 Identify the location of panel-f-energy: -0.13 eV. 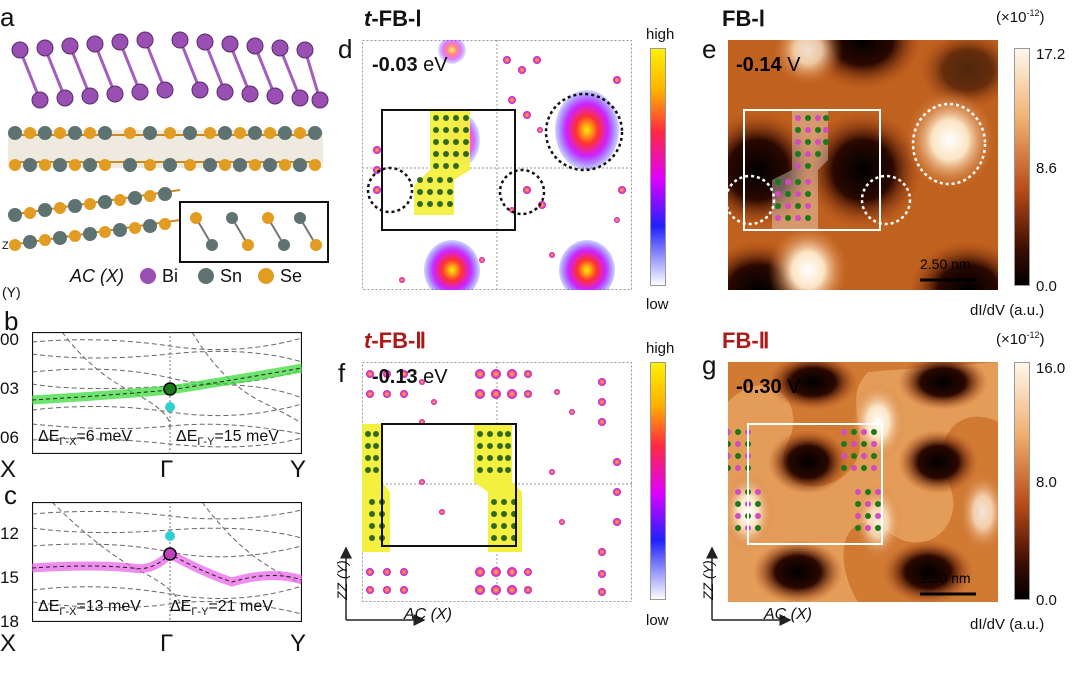
(410, 377).